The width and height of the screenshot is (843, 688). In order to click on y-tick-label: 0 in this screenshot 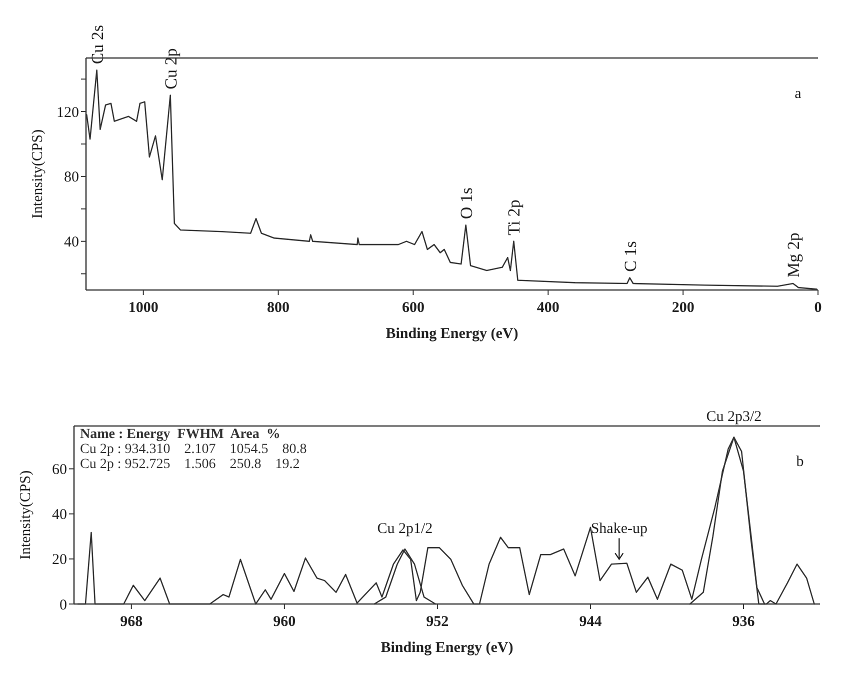, I will do `click(63, 605)`.